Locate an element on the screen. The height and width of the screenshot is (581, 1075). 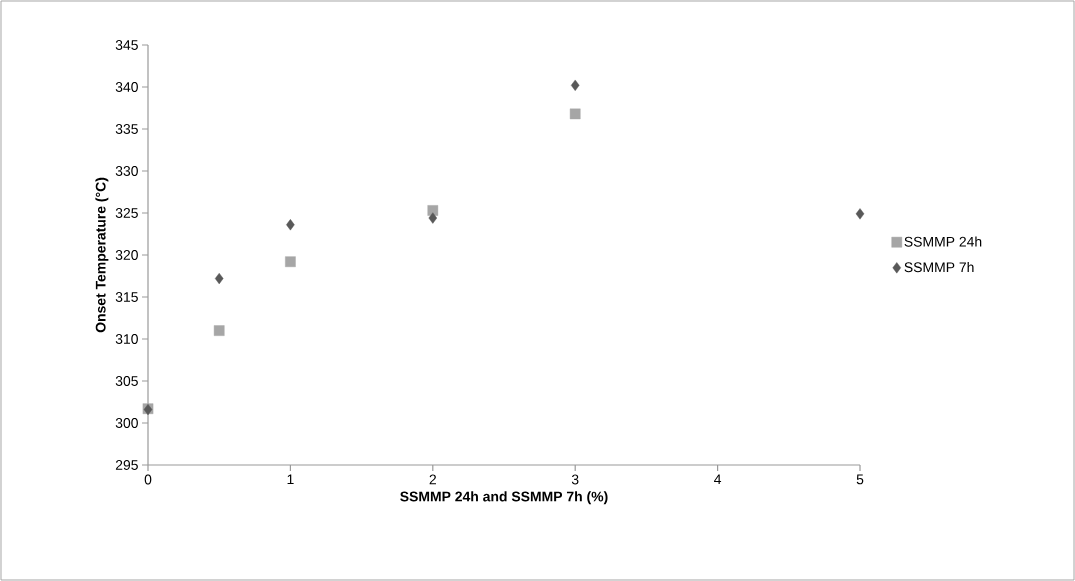
y-tick-label: 335 is located at coordinates (126, 129).